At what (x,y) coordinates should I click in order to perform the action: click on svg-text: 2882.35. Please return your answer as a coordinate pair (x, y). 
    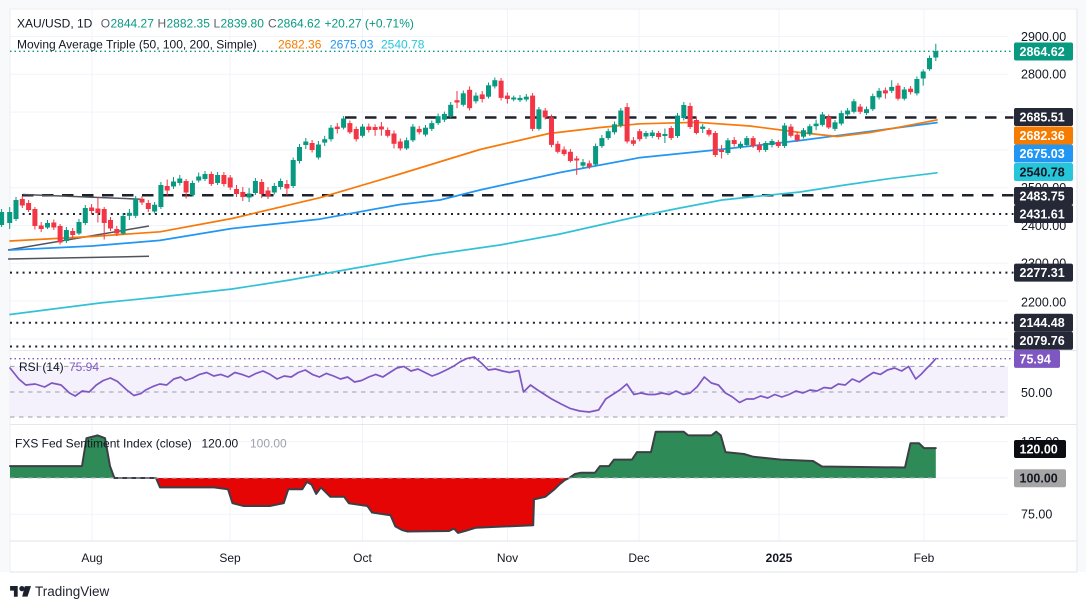
    Looking at the image, I should click on (189, 23).